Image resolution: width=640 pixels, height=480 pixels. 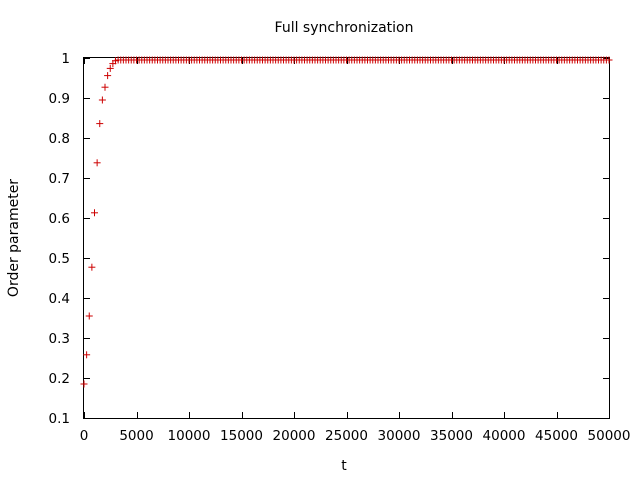 I want to click on x-tick-label: 20000, so click(x=294, y=436).